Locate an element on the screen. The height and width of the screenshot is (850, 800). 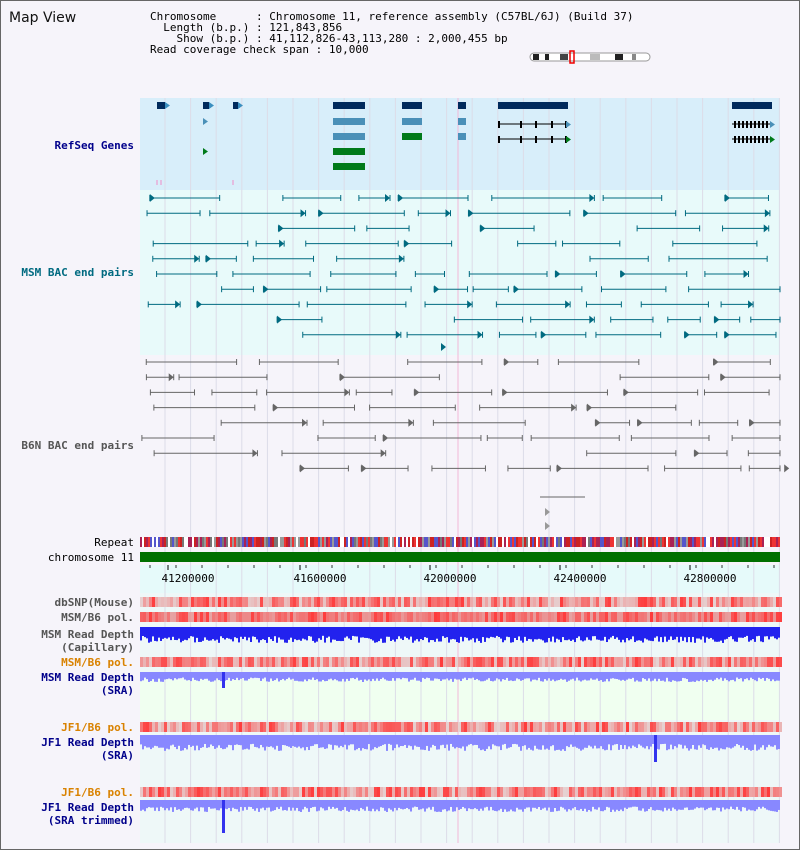
track-label-chromosome: chromosome 11 is located at coordinates (90, 557).